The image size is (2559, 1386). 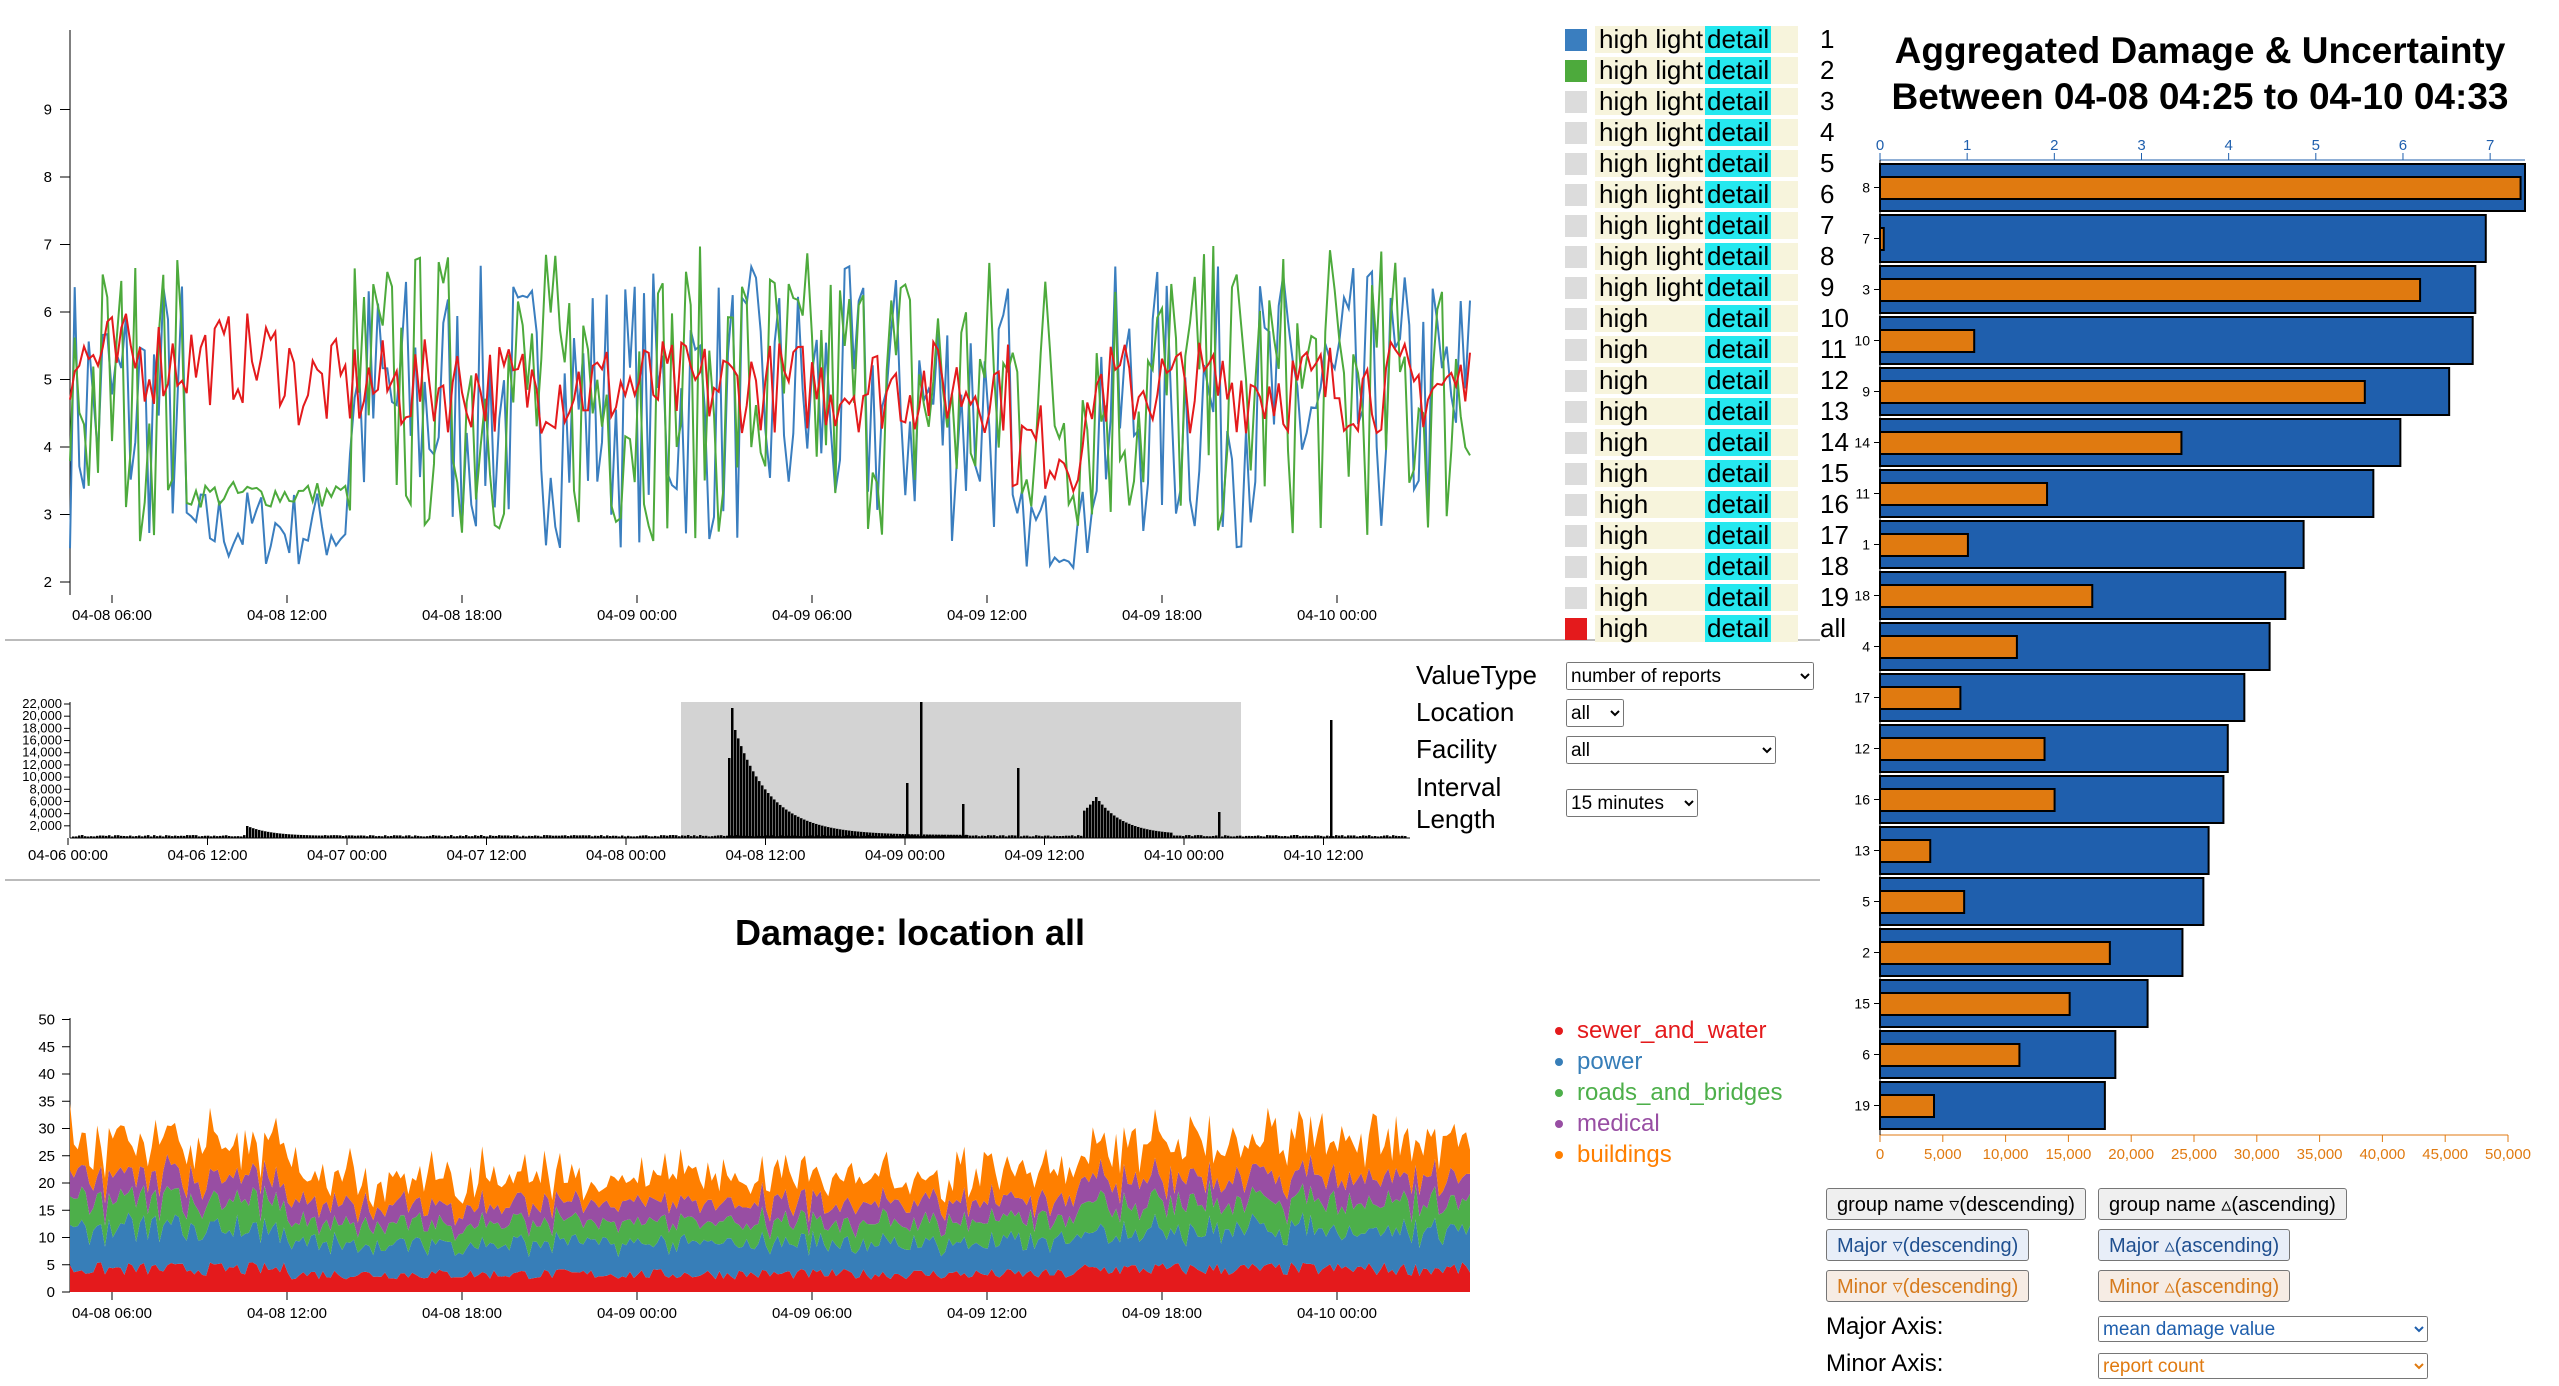 What do you see at coordinates (1595, 713) in the screenshot?
I see `location-select: all` at bounding box center [1595, 713].